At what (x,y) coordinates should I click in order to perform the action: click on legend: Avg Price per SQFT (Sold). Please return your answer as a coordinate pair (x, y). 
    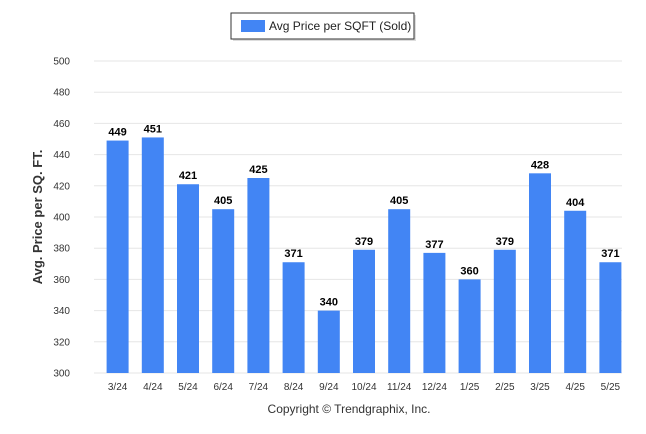
    Looking at the image, I should click on (323, 26).